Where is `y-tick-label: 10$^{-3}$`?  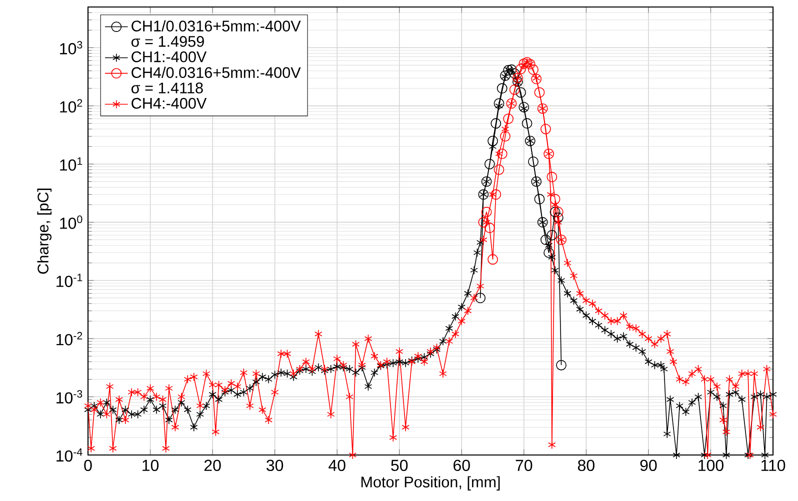 y-tick-label: 10$^{-3}$ is located at coordinates (69, 397).